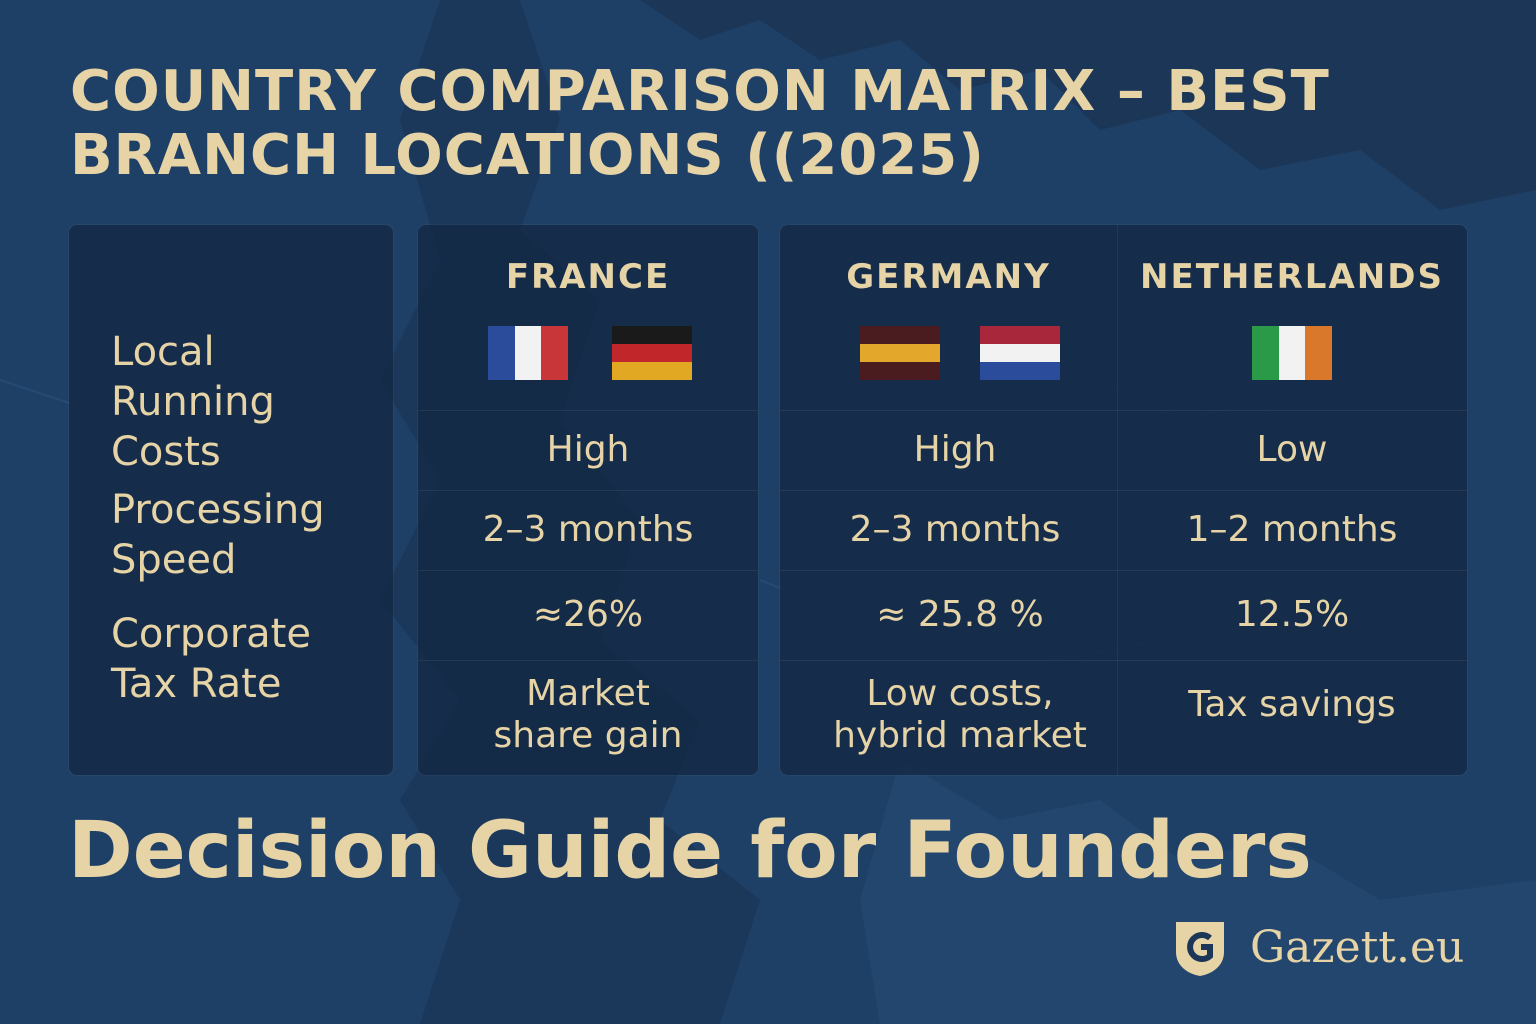 The width and height of the screenshot is (1536, 1024). What do you see at coordinates (1357, 947) in the screenshot?
I see `brand-name: Gazett.eu` at bounding box center [1357, 947].